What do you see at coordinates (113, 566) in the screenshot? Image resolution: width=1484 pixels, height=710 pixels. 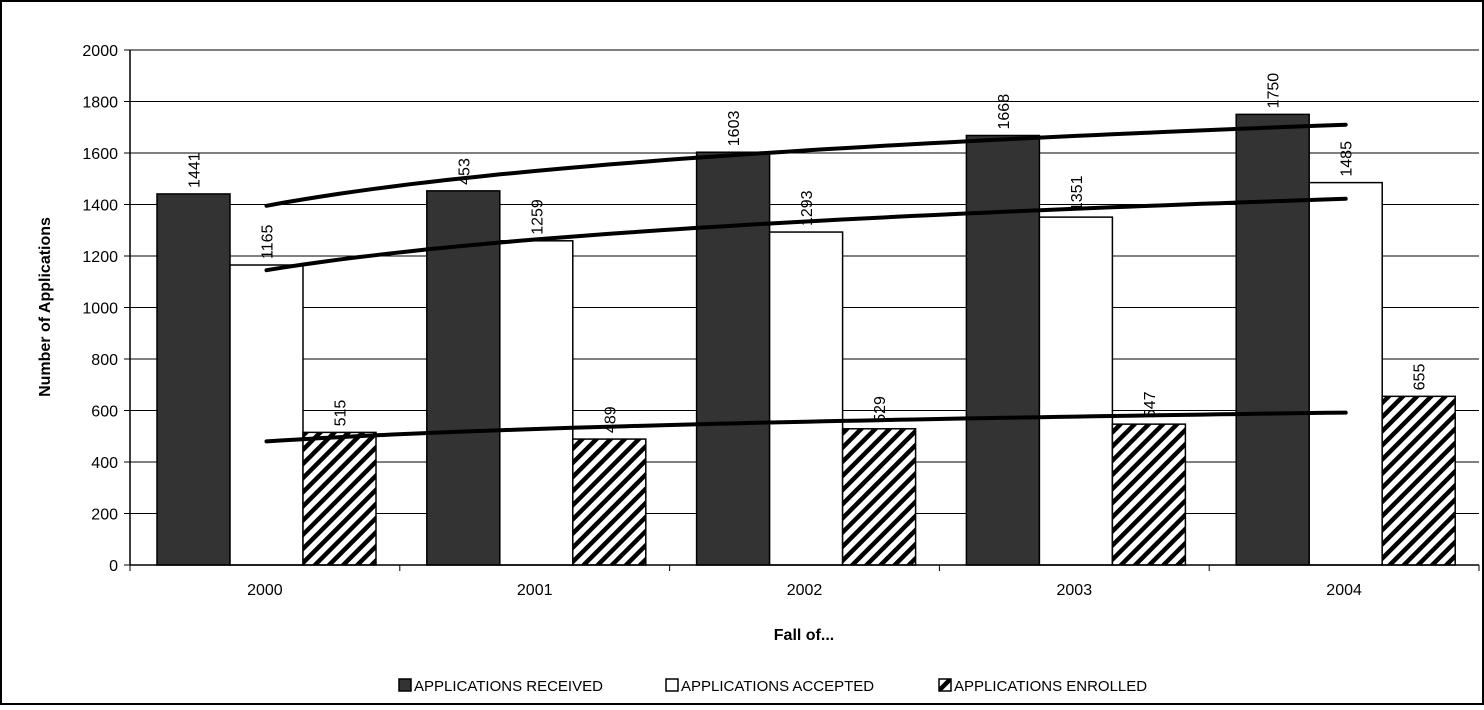 I see `y-tick-label: 0` at bounding box center [113, 566].